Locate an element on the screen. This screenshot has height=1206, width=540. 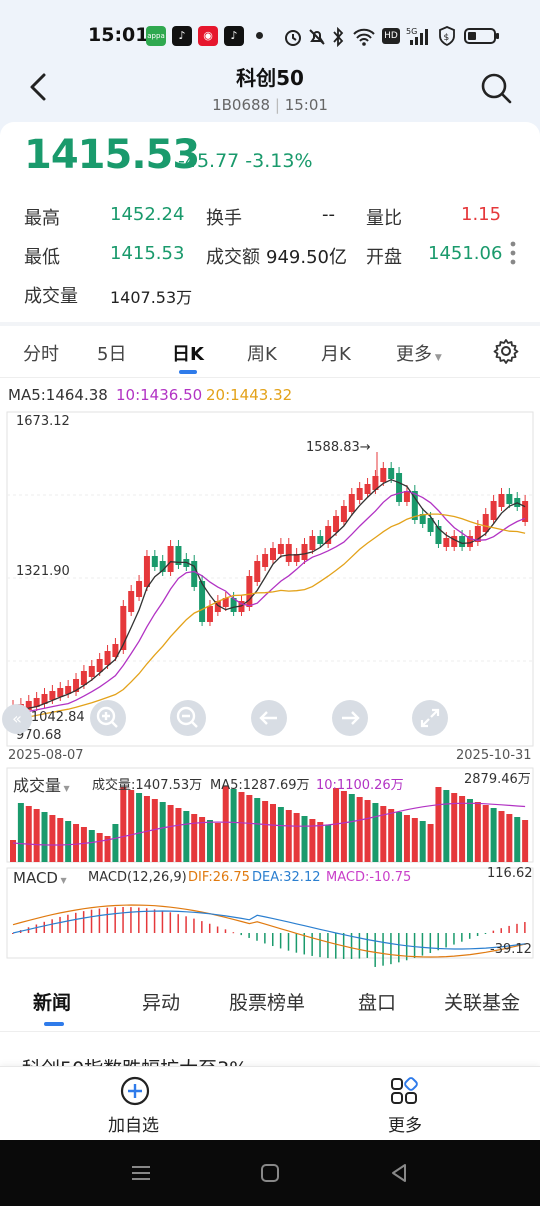
zoom-in-icon is located at coordinates (107, 717).